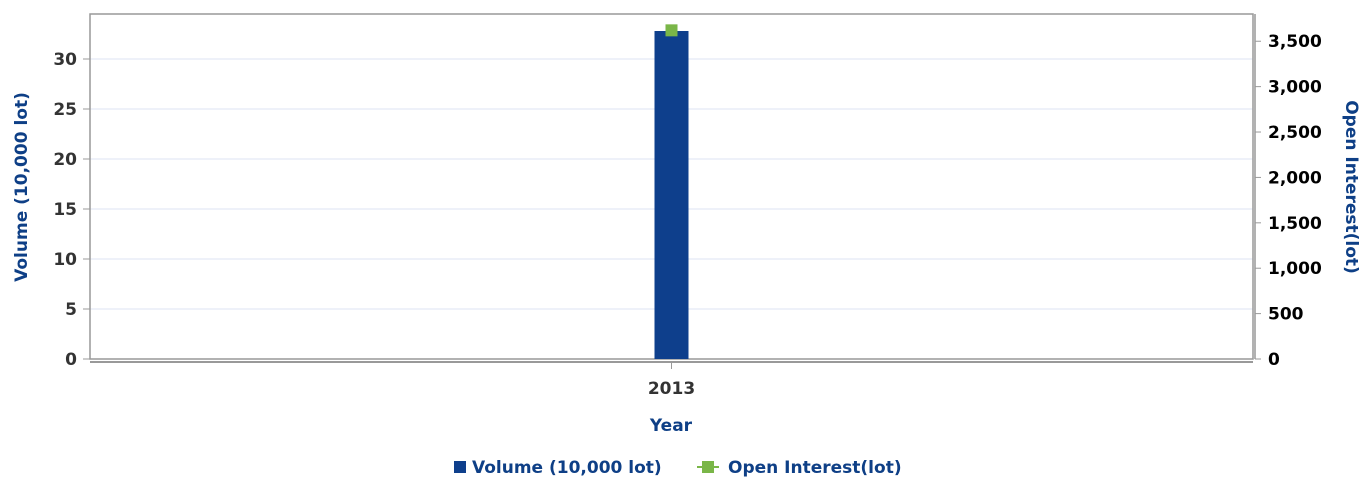 This screenshot has width=1364, height=479. I want to click on left-tick-label: 25, so click(65, 110).